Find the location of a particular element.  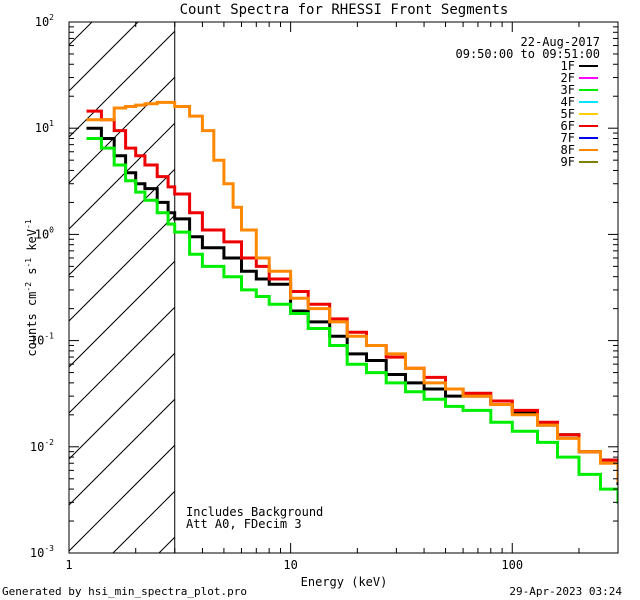

legend-label: 5F is located at coordinates (568, 114).